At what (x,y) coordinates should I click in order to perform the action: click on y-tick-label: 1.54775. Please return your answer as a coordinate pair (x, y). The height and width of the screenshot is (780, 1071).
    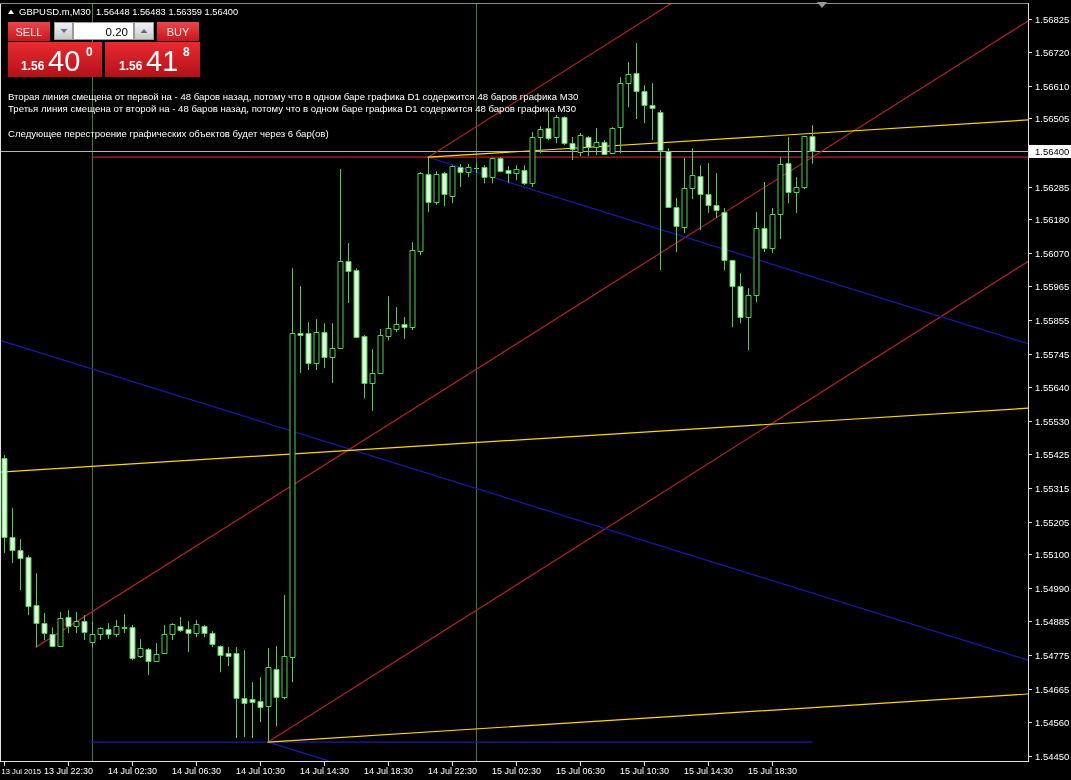
    Looking at the image, I should click on (1052, 655).